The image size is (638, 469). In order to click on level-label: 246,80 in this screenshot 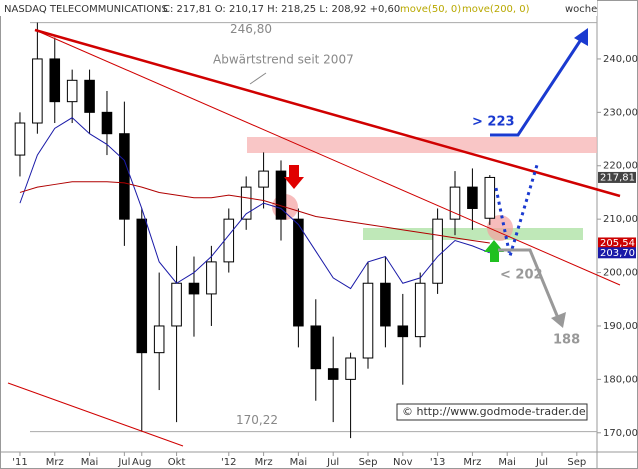, I will do `click(251, 29)`.